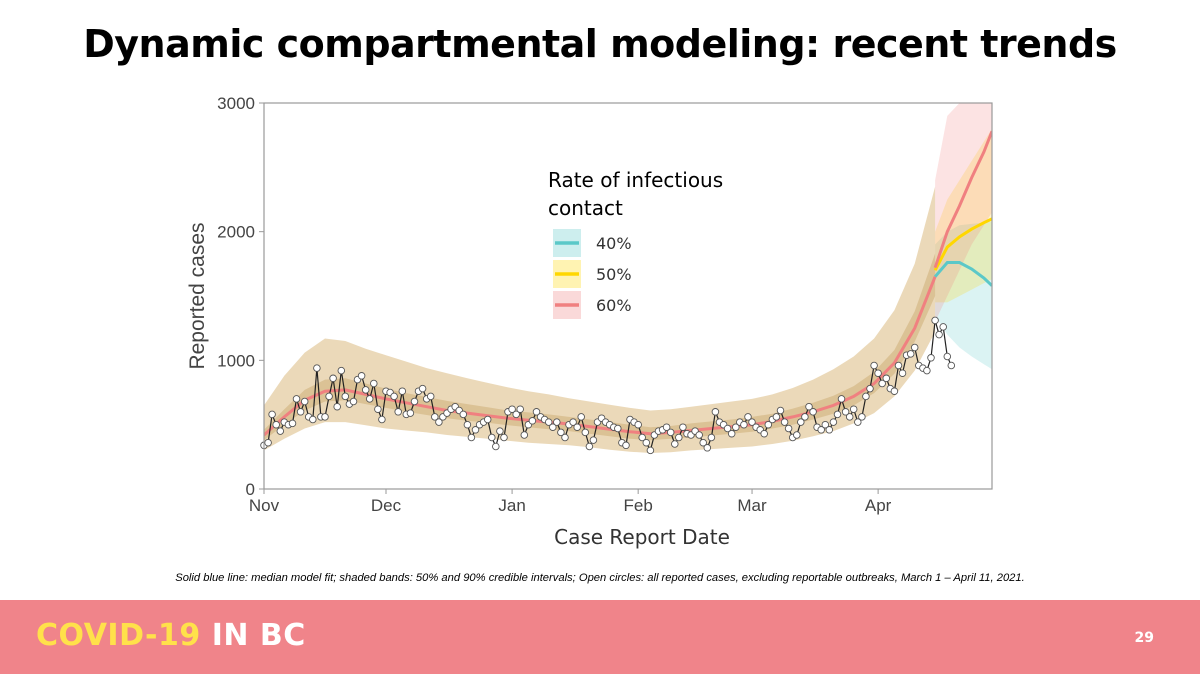 This screenshot has width=1200, height=674. Describe the element at coordinates (236, 360) in the screenshot. I see `y-tick-label: 1000` at that location.